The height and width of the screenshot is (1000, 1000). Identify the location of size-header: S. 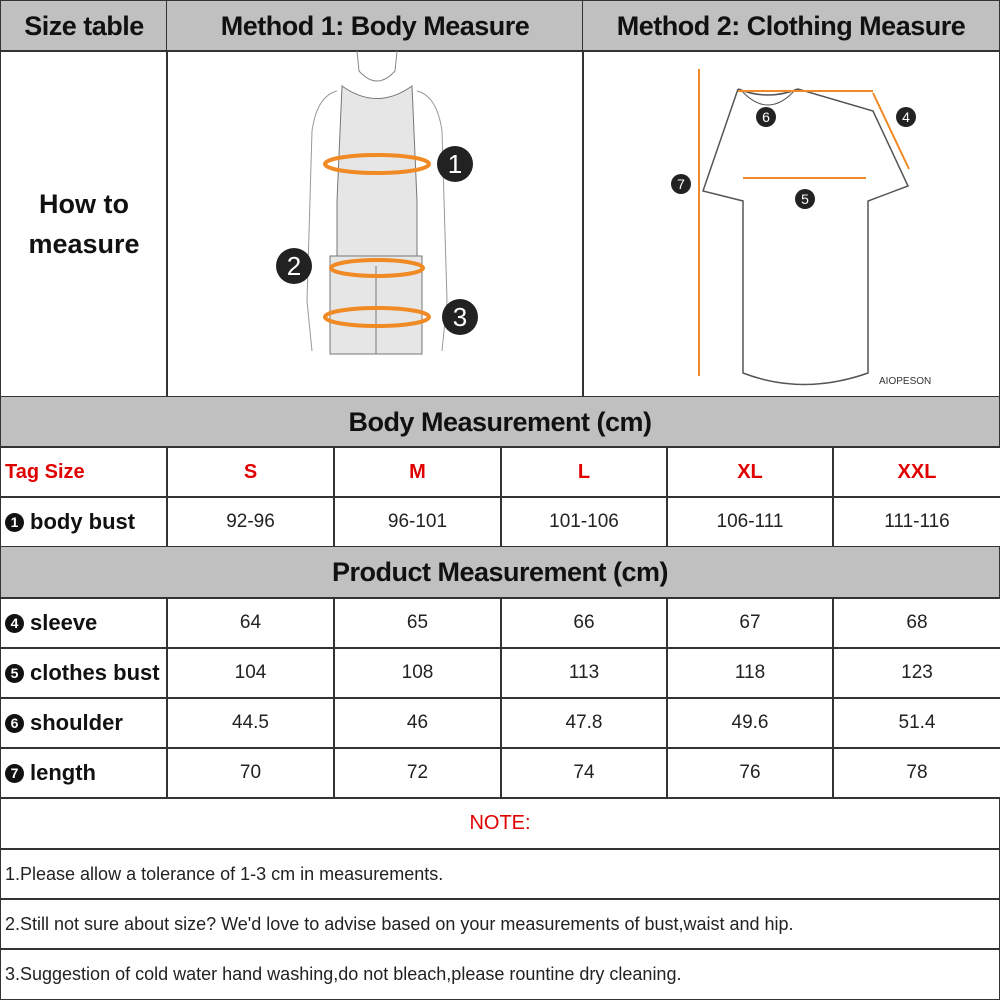
(250, 472).